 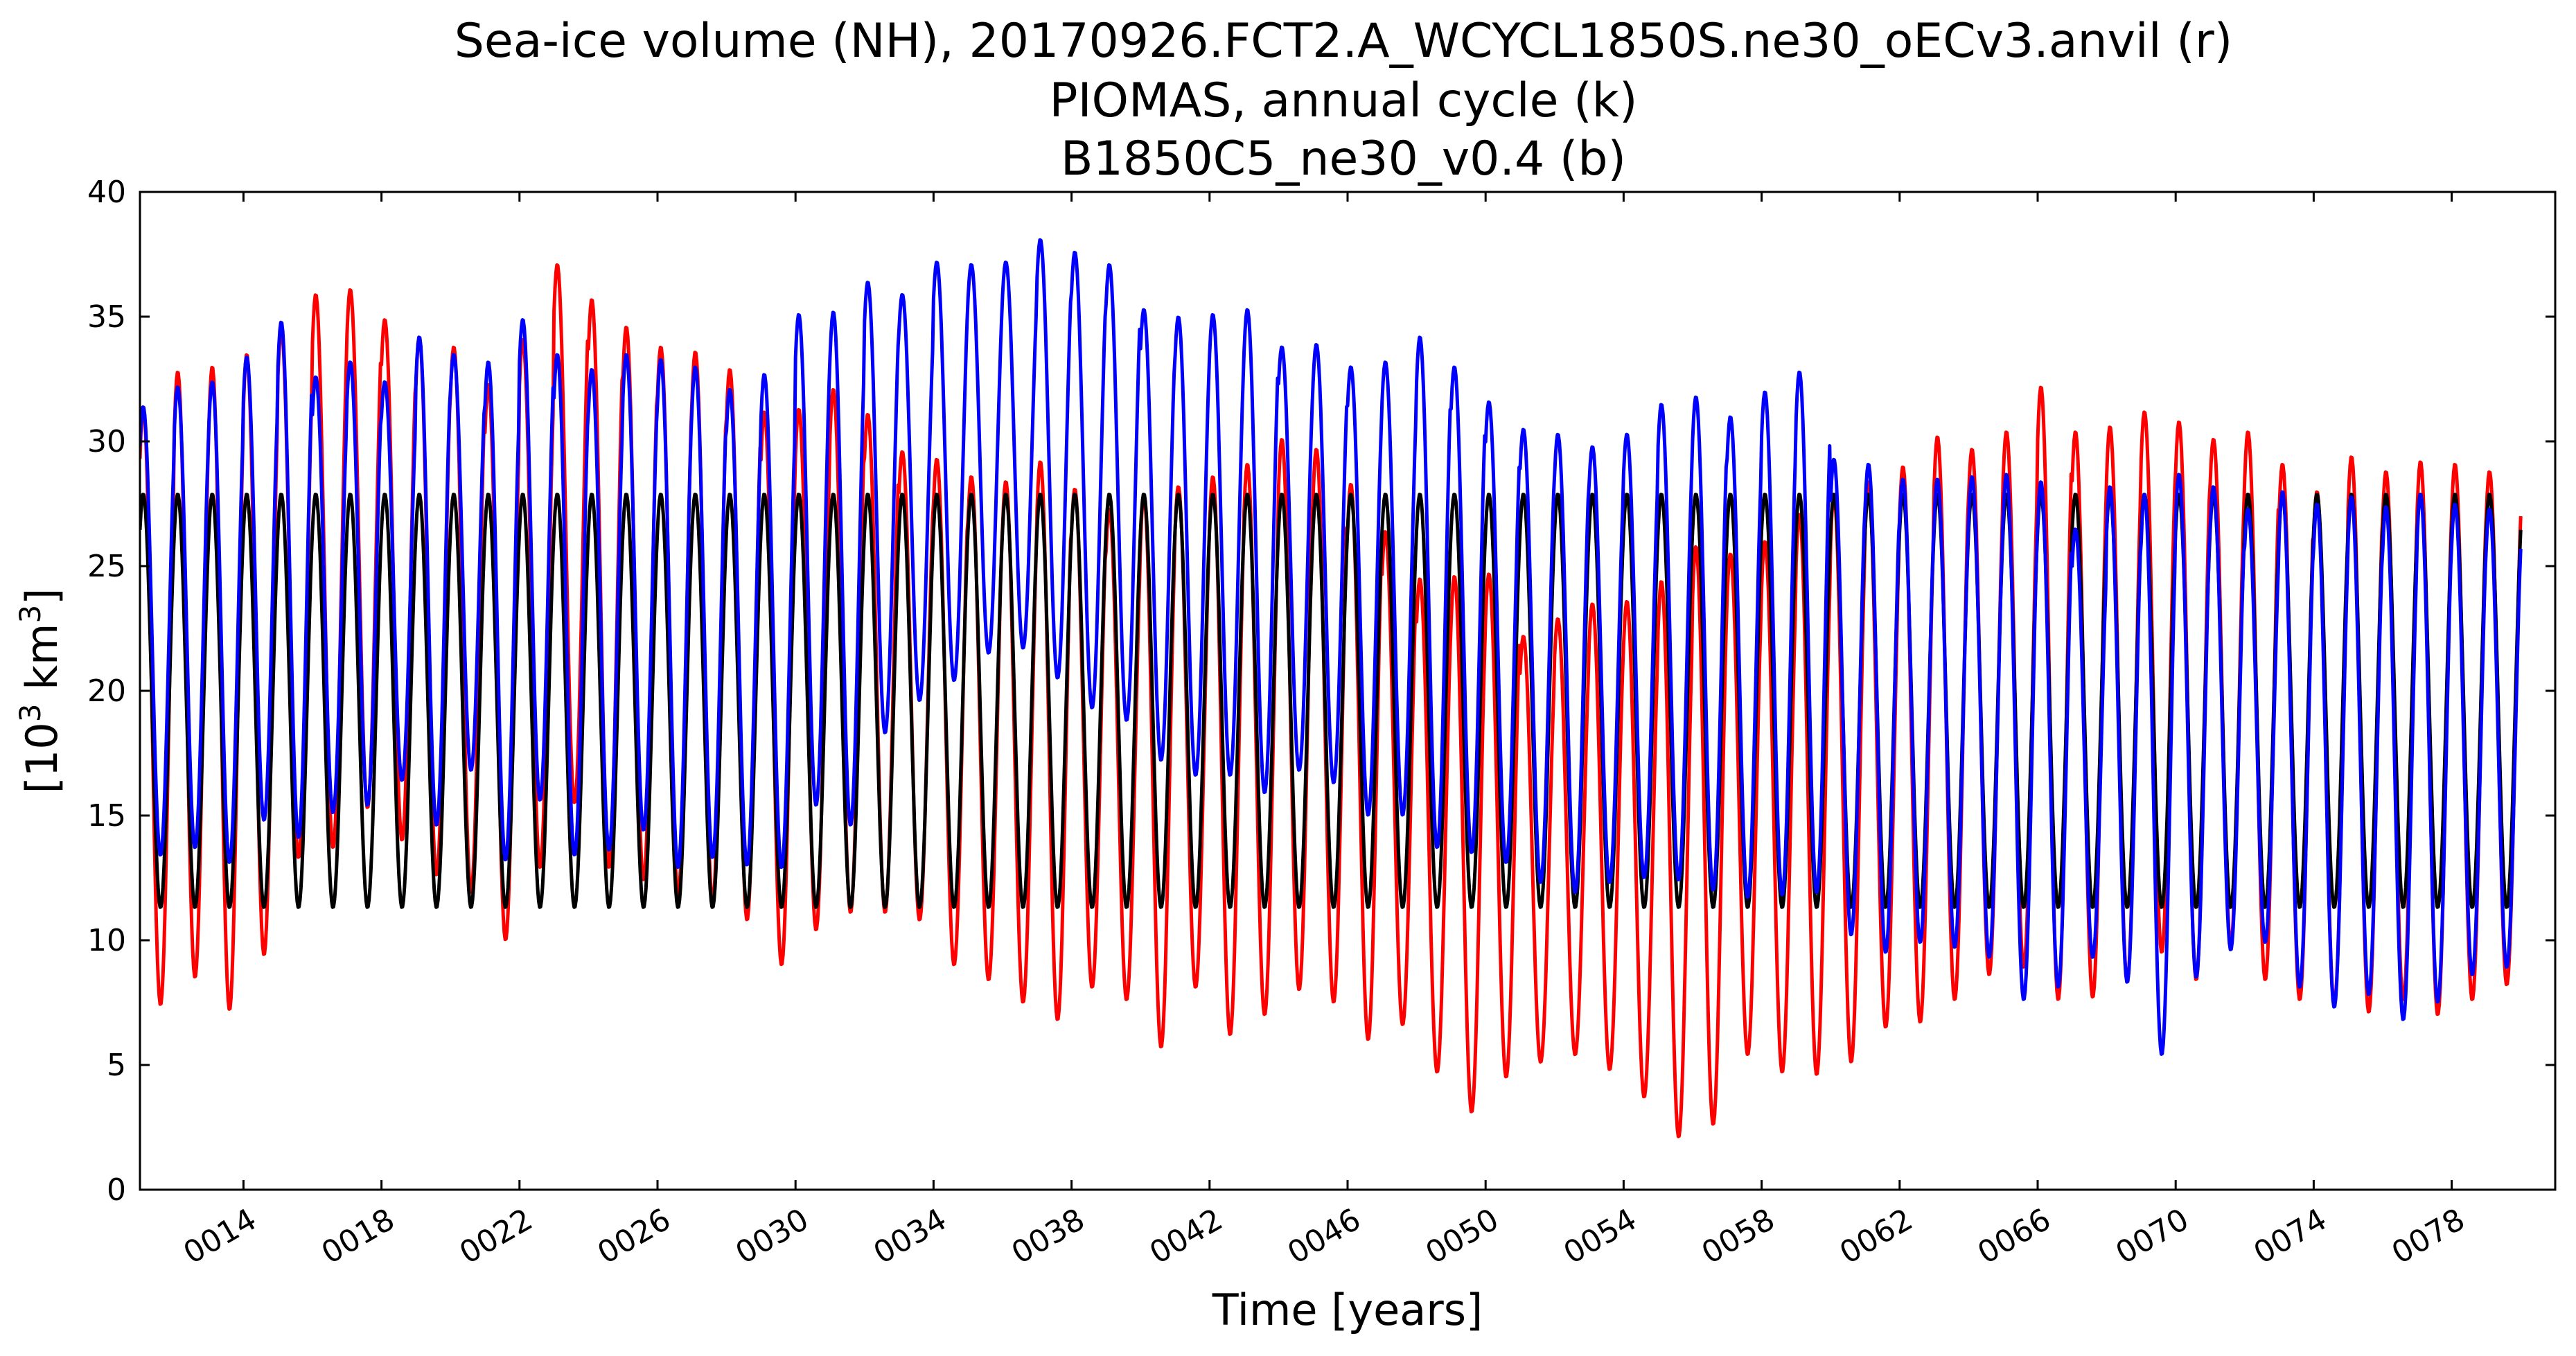 What do you see at coordinates (2290, 1236) in the screenshot?
I see `x-tick-label: 0074` at bounding box center [2290, 1236].